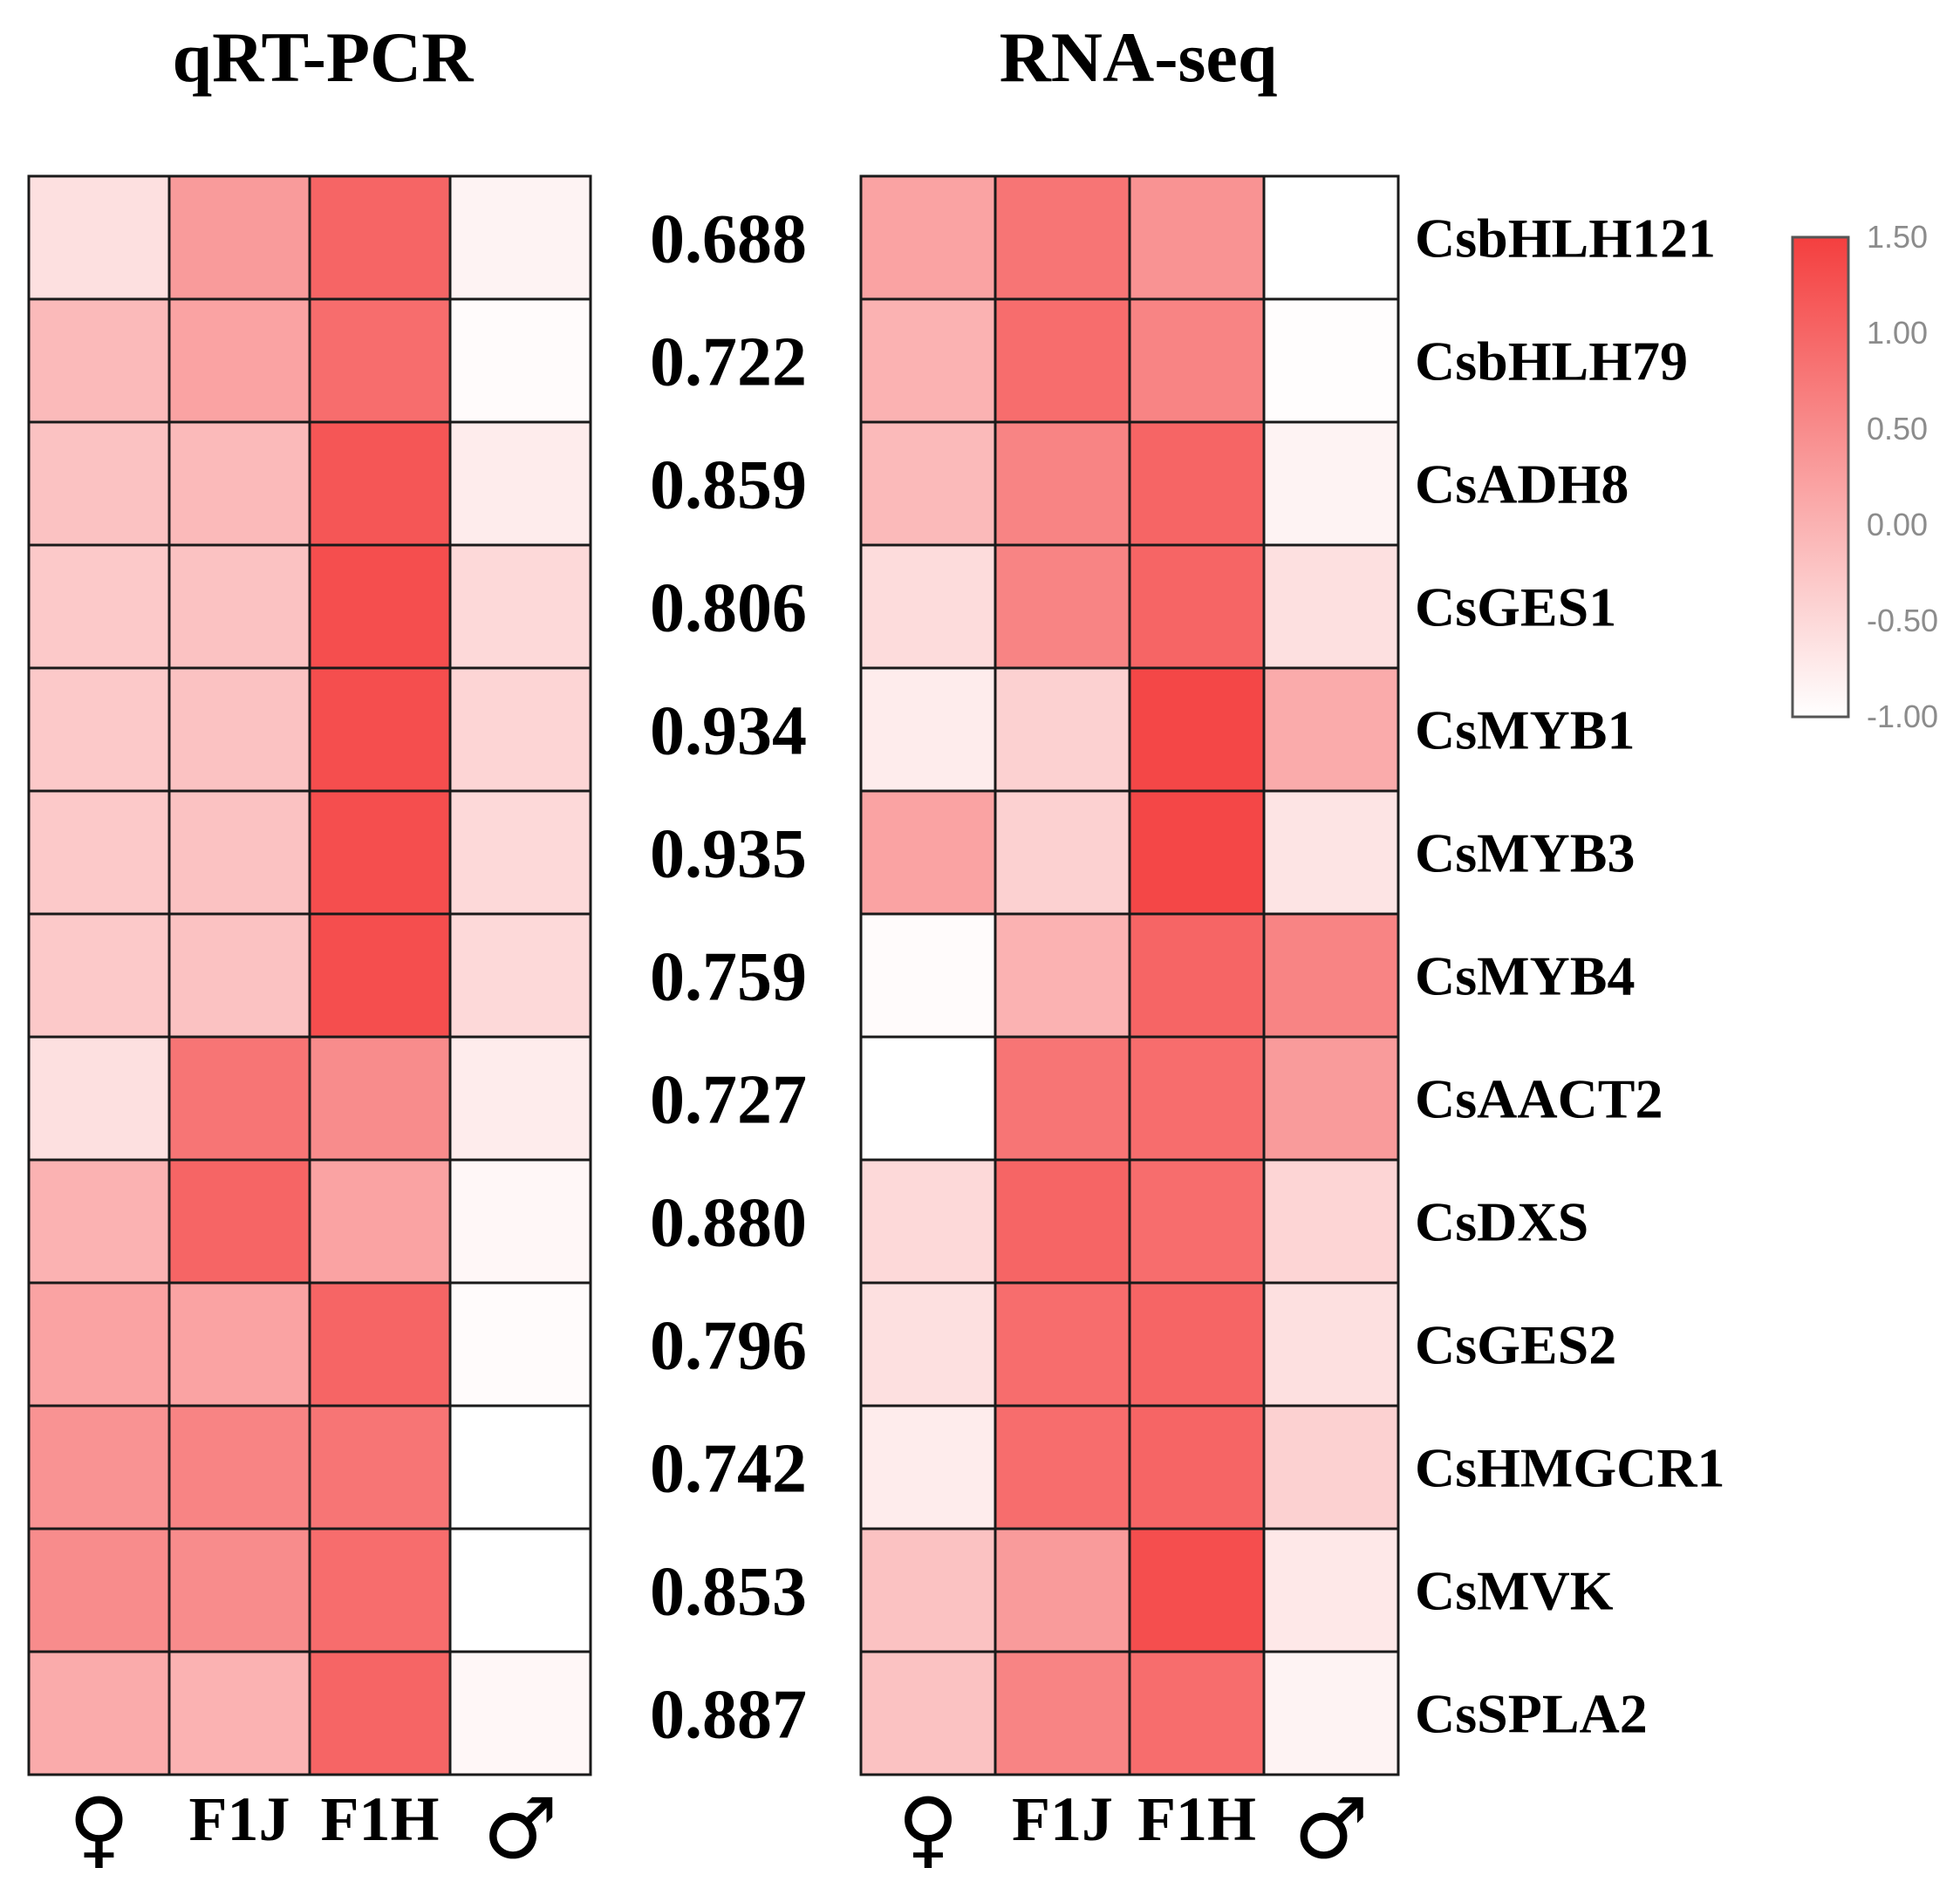 The width and height of the screenshot is (1960, 1895). Describe the element at coordinates (1897, 428) in the screenshot. I see `legend-tick-label: 0.50` at that location.